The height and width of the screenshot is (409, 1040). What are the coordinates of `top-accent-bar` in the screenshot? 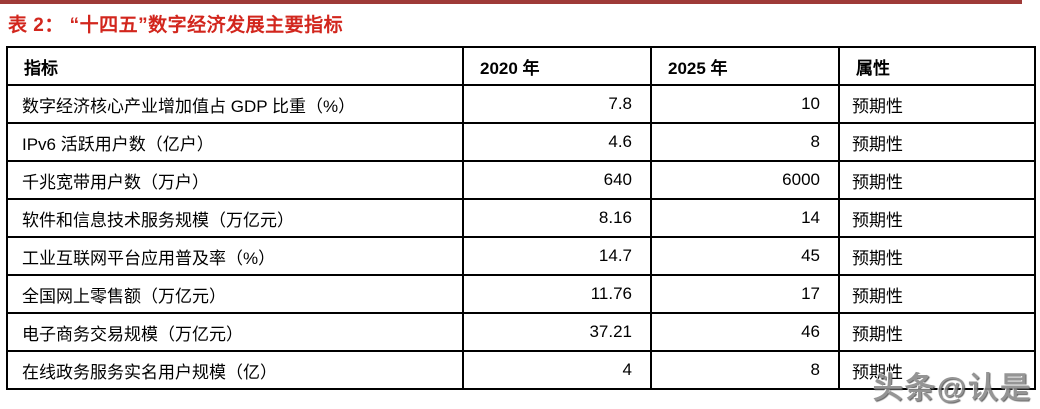 It's located at (511, 2).